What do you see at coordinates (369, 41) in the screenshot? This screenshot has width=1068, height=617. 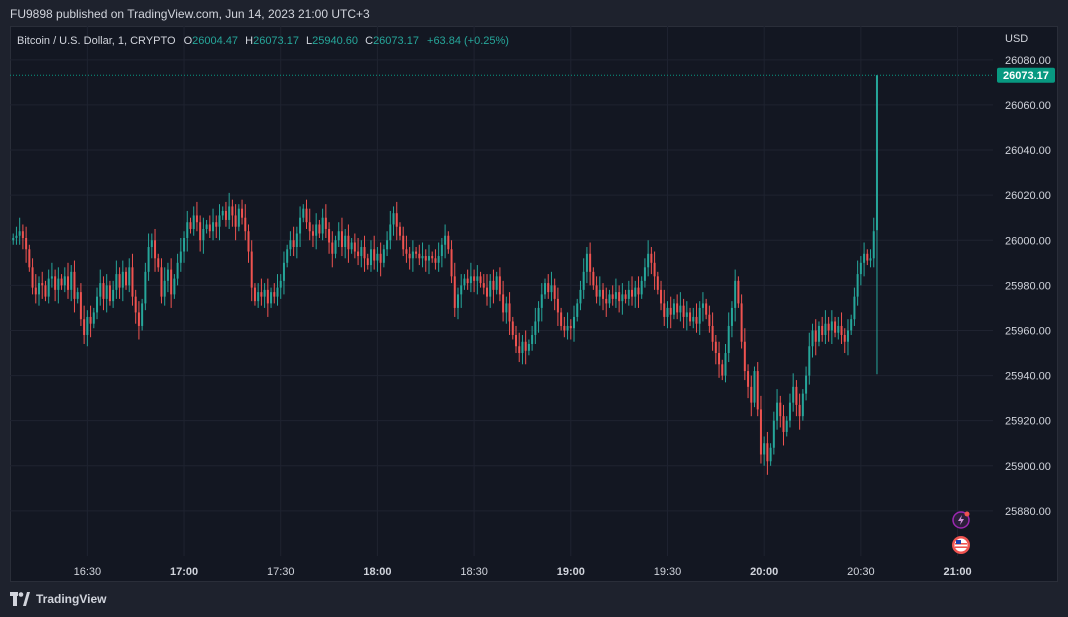 I see `close-label: C` at bounding box center [369, 41].